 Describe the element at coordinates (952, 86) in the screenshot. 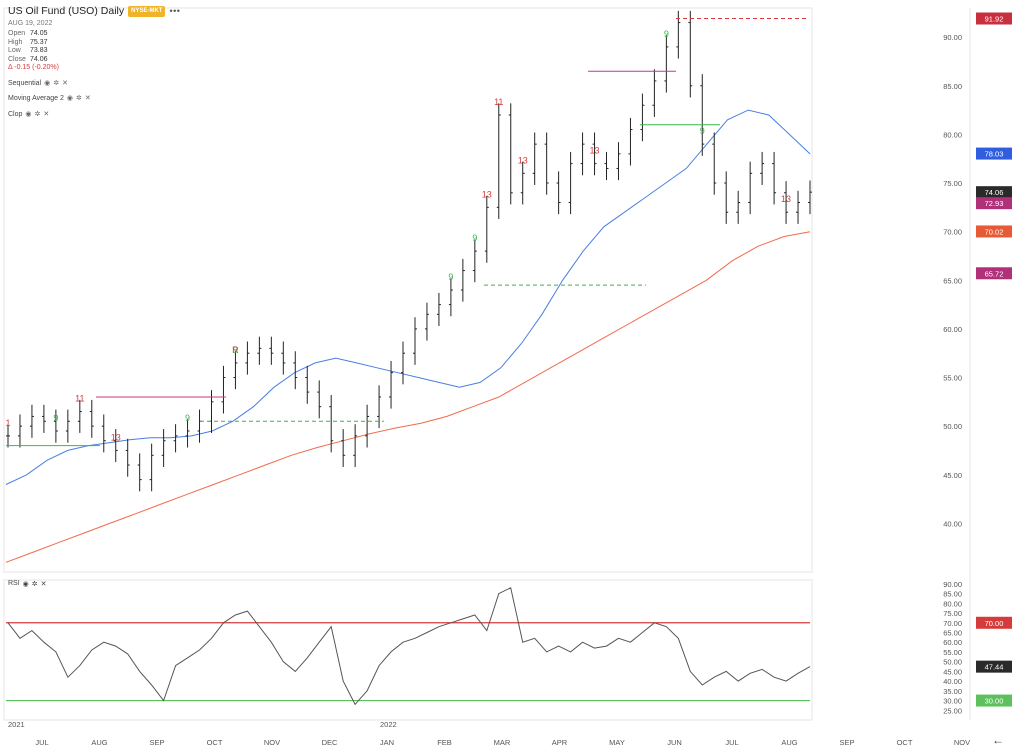

I see `price-axis-tick: 85.00` at that location.